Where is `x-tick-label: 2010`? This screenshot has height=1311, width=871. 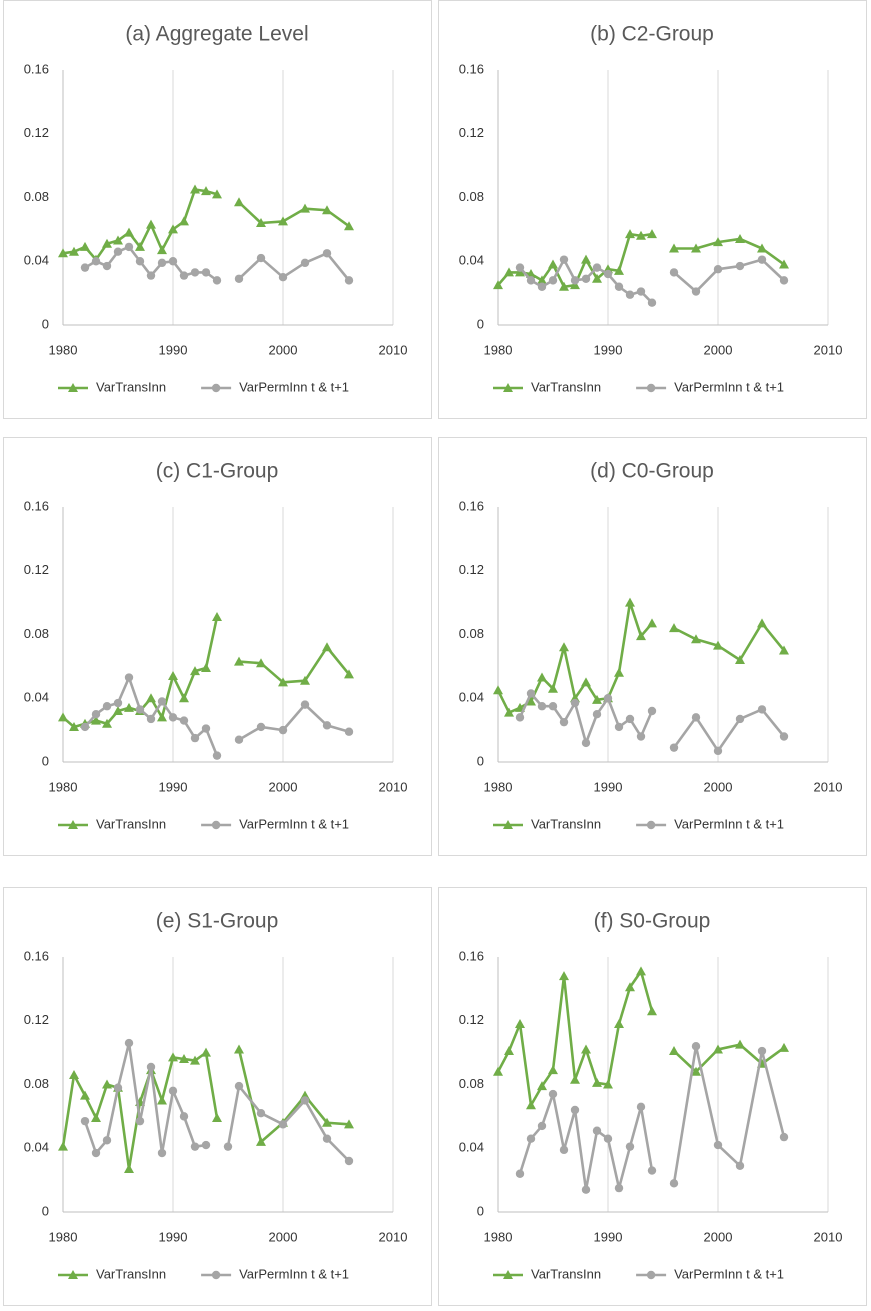 x-tick-label: 2010 is located at coordinates (828, 786).